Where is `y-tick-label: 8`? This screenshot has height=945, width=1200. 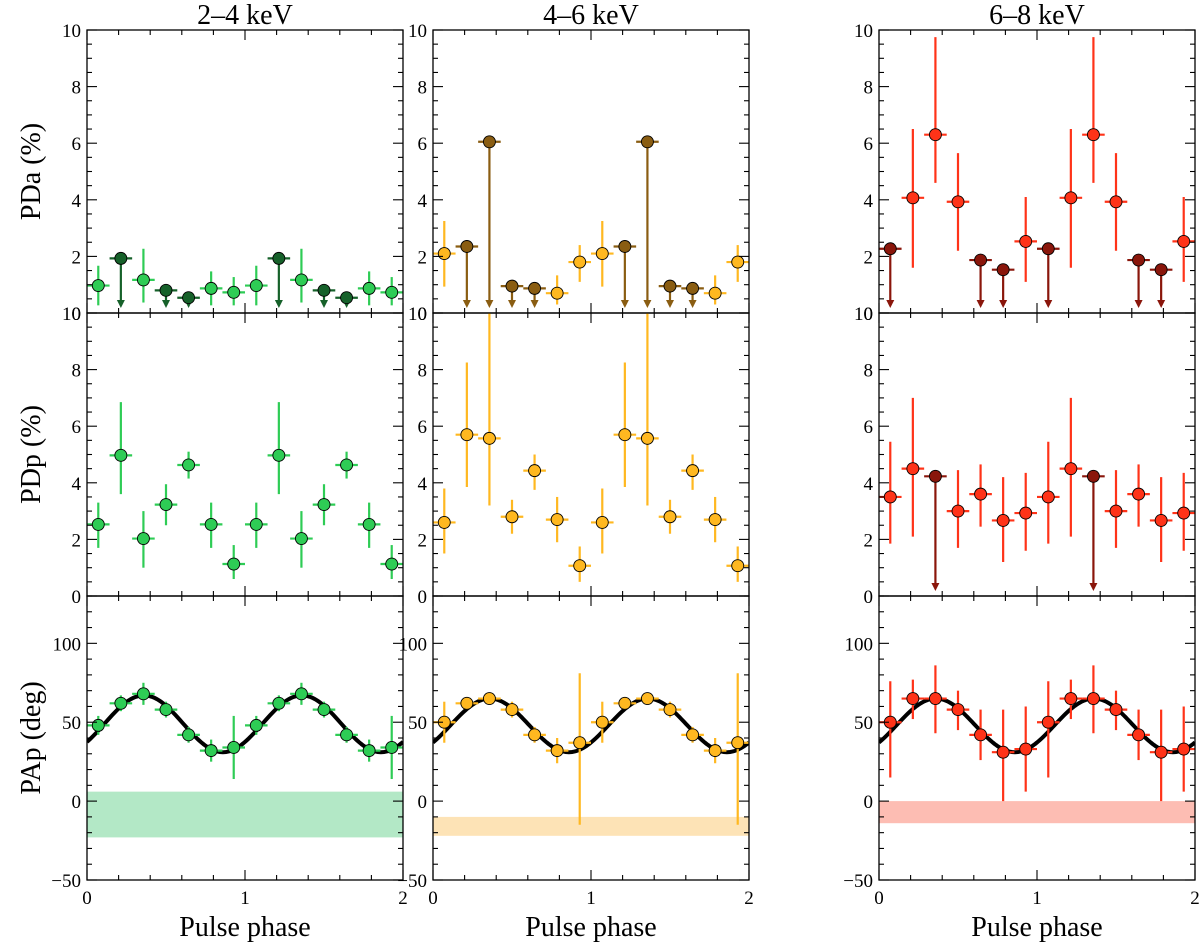
y-tick-label: 8 is located at coordinates (423, 88).